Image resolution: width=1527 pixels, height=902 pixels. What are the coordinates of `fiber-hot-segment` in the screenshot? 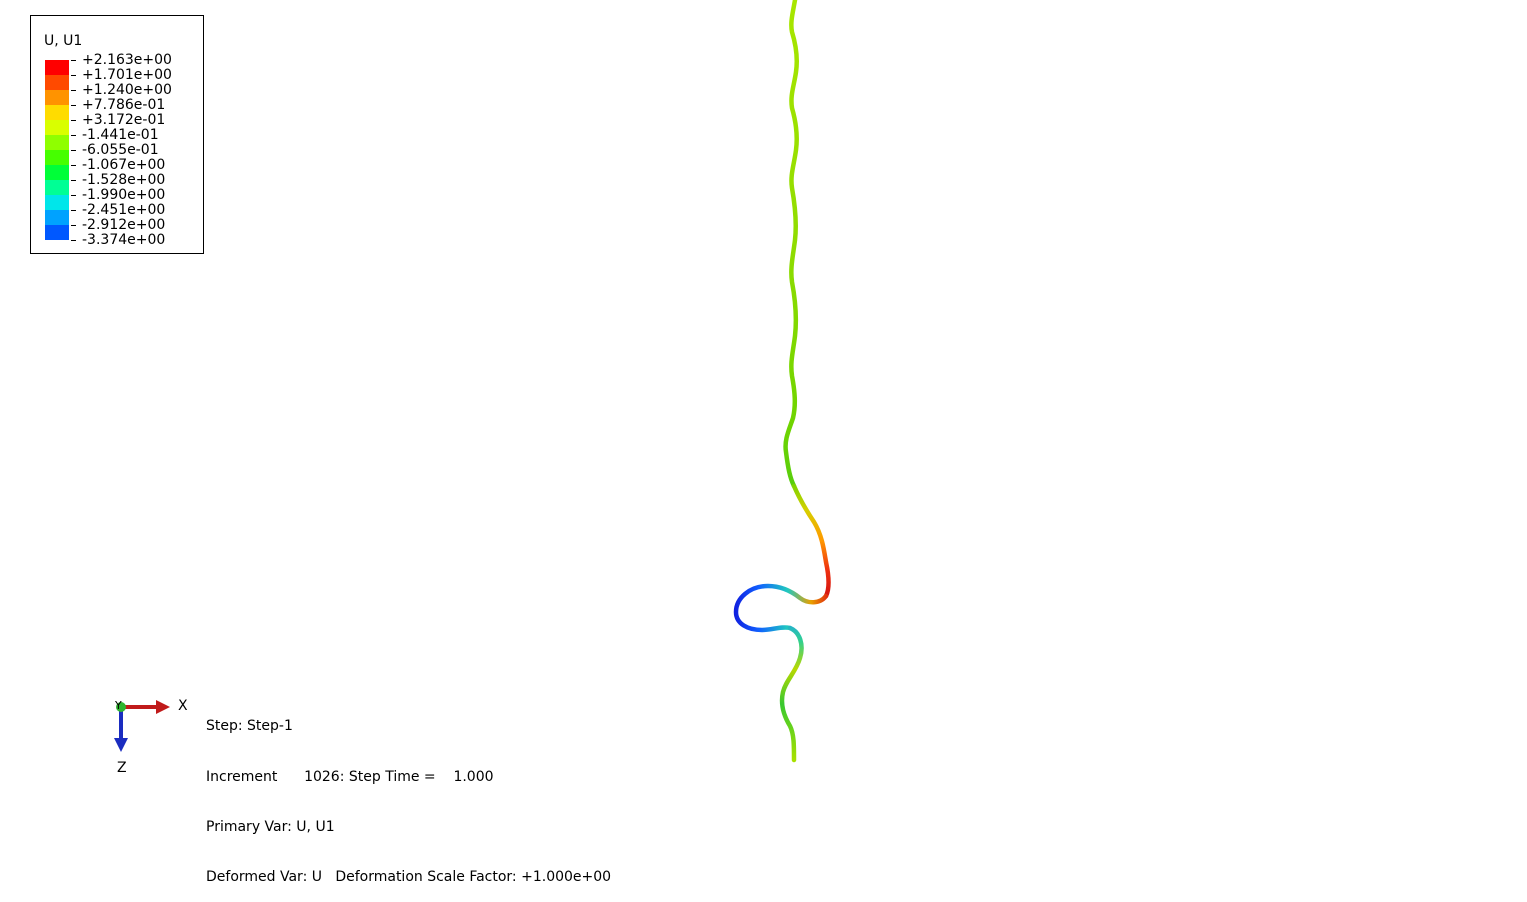 It's located at (811, 541).